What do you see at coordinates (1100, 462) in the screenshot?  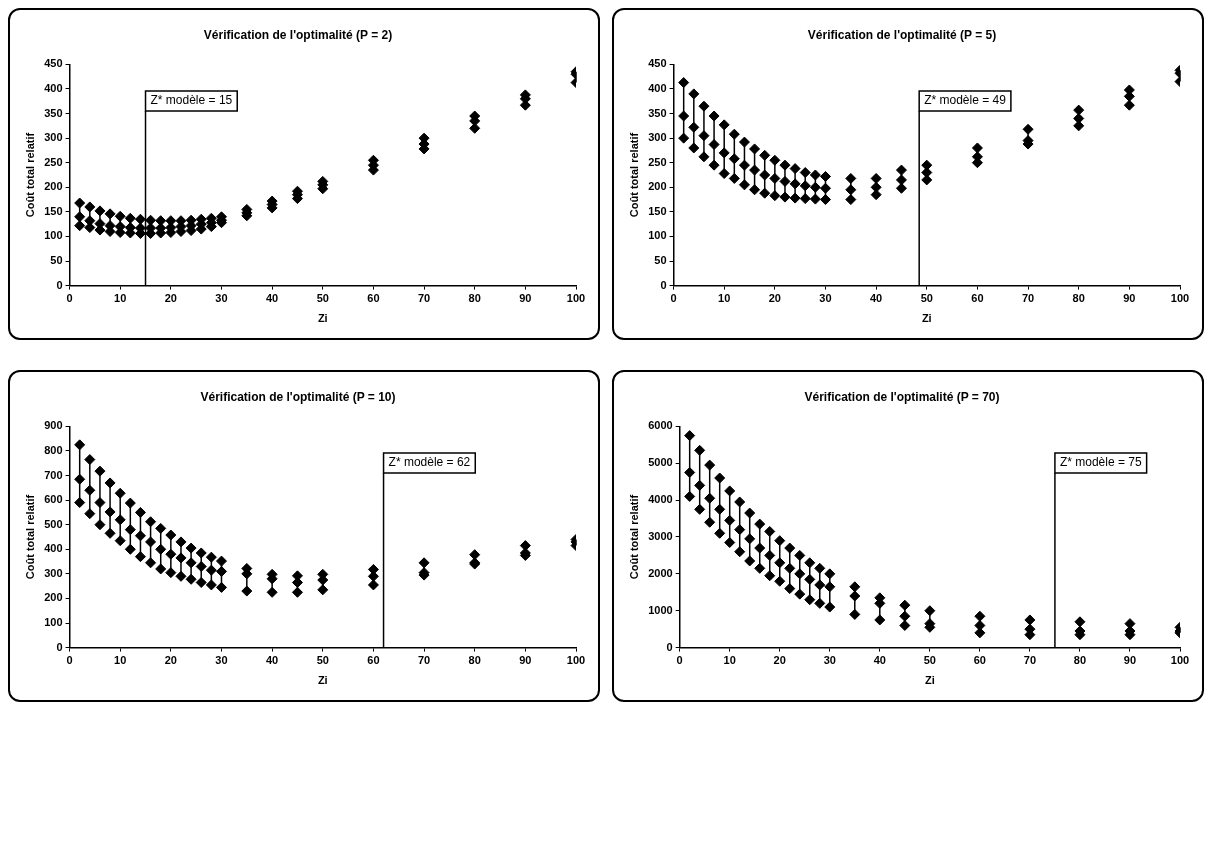 I see `ref-line-label: Z* modèle = 75` at bounding box center [1100, 462].